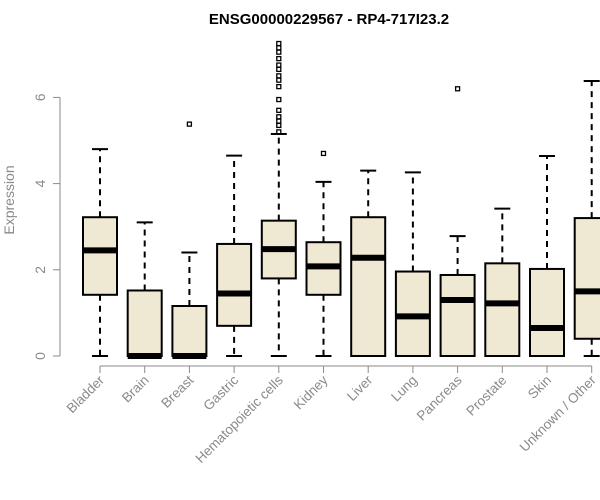 The height and width of the screenshot is (500, 600). Describe the element at coordinates (40, 270) in the screenshot. I see `y-tick-label: 2` at that location.